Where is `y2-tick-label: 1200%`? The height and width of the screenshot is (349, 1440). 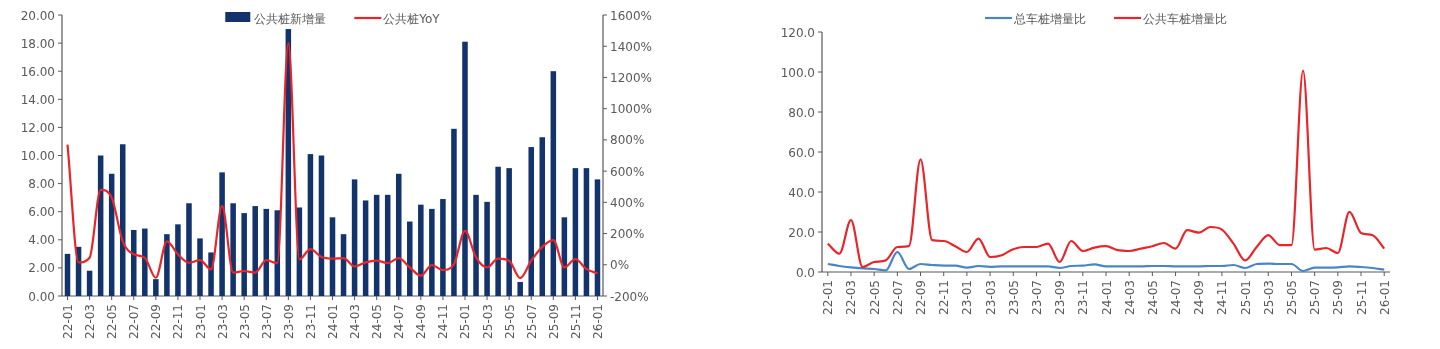
y2-tick-label: 1200% is located at coordinates (631, 77).